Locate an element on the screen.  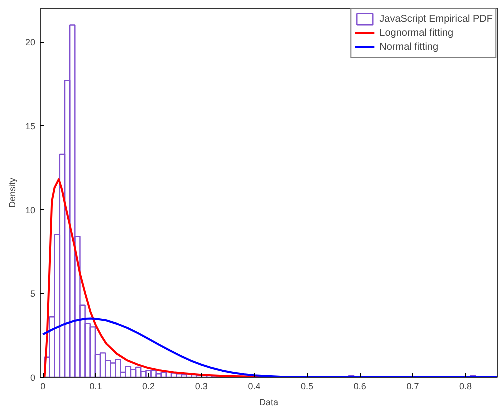
x-tick-label: 0.8 is located at coordinates (466, 387).